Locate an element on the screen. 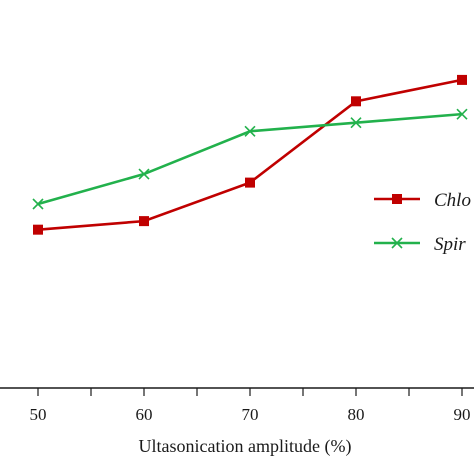  legend-label: Chlo is located at coordinates (452, 200).